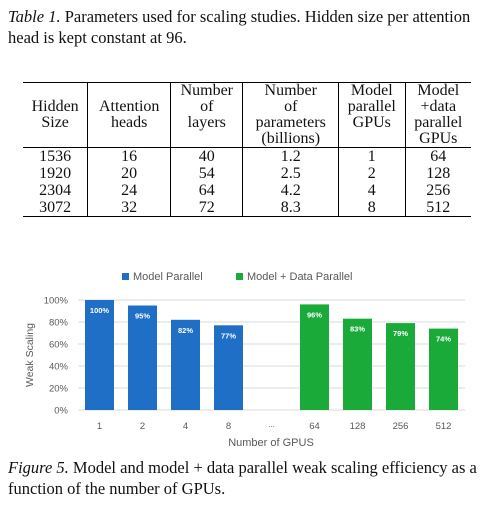 The height and width of the screenshot is (508, 490). I want to click on table-header-cell: Size, so click(56, 123).